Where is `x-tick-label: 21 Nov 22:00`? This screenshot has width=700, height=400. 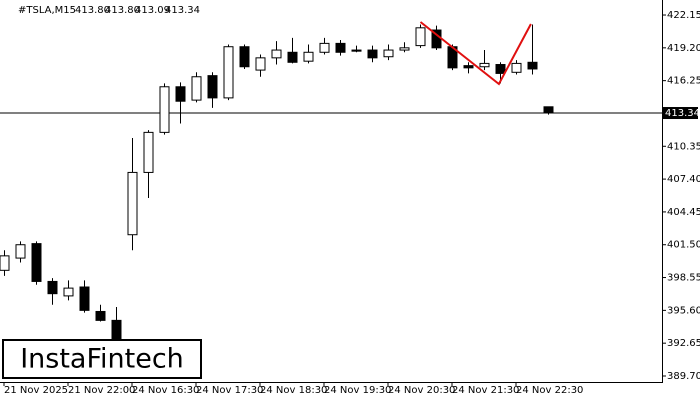
x-tick-label: 21 Nov 22:00 is located at coordinates (101, 390).